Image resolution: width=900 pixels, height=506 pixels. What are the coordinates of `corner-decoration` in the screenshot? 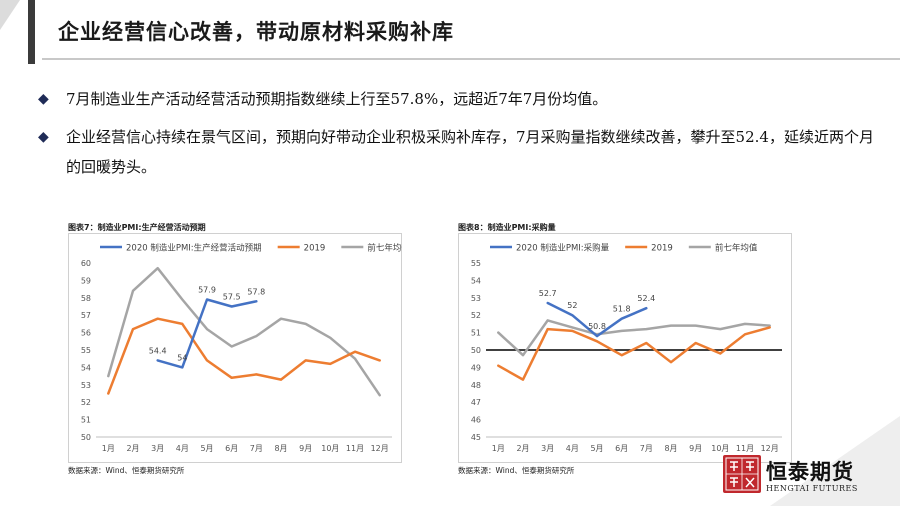 It's located at (835, 461).